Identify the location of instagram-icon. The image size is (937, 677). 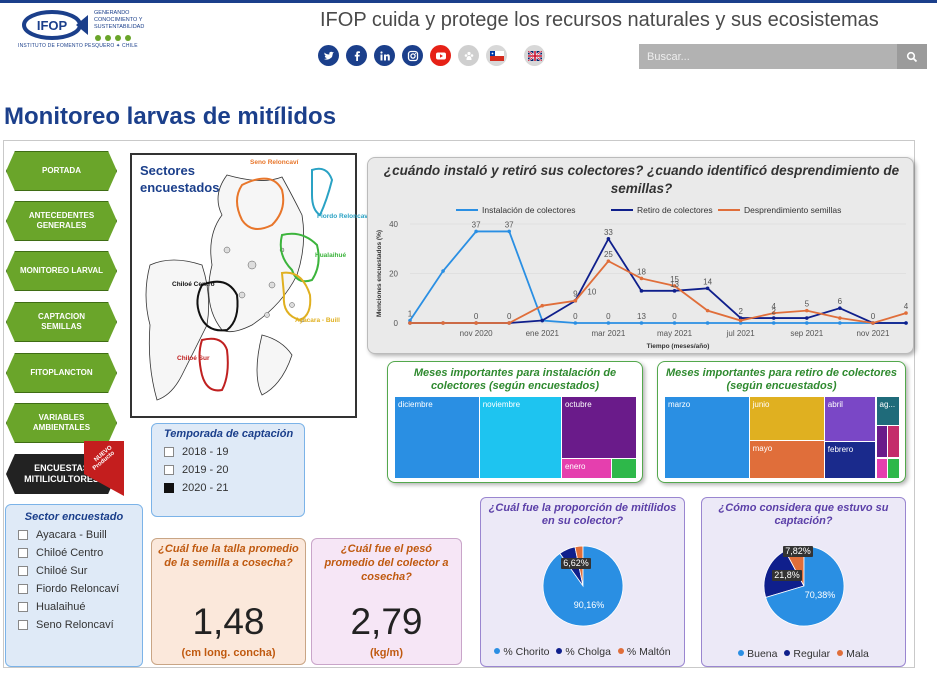
(412, 55).